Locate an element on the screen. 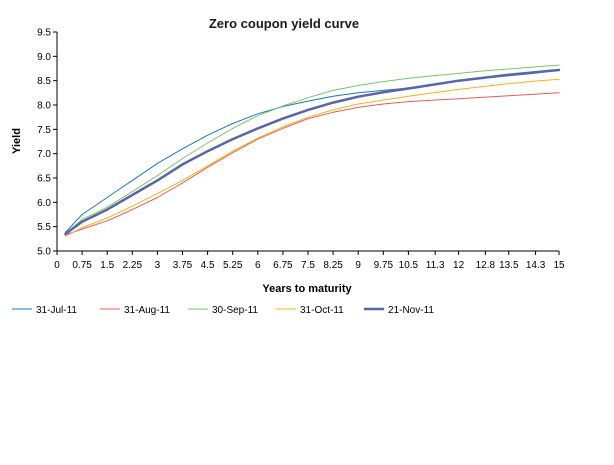  chart-title: Zero coupon yield curve is located at coordinates (284, 23).